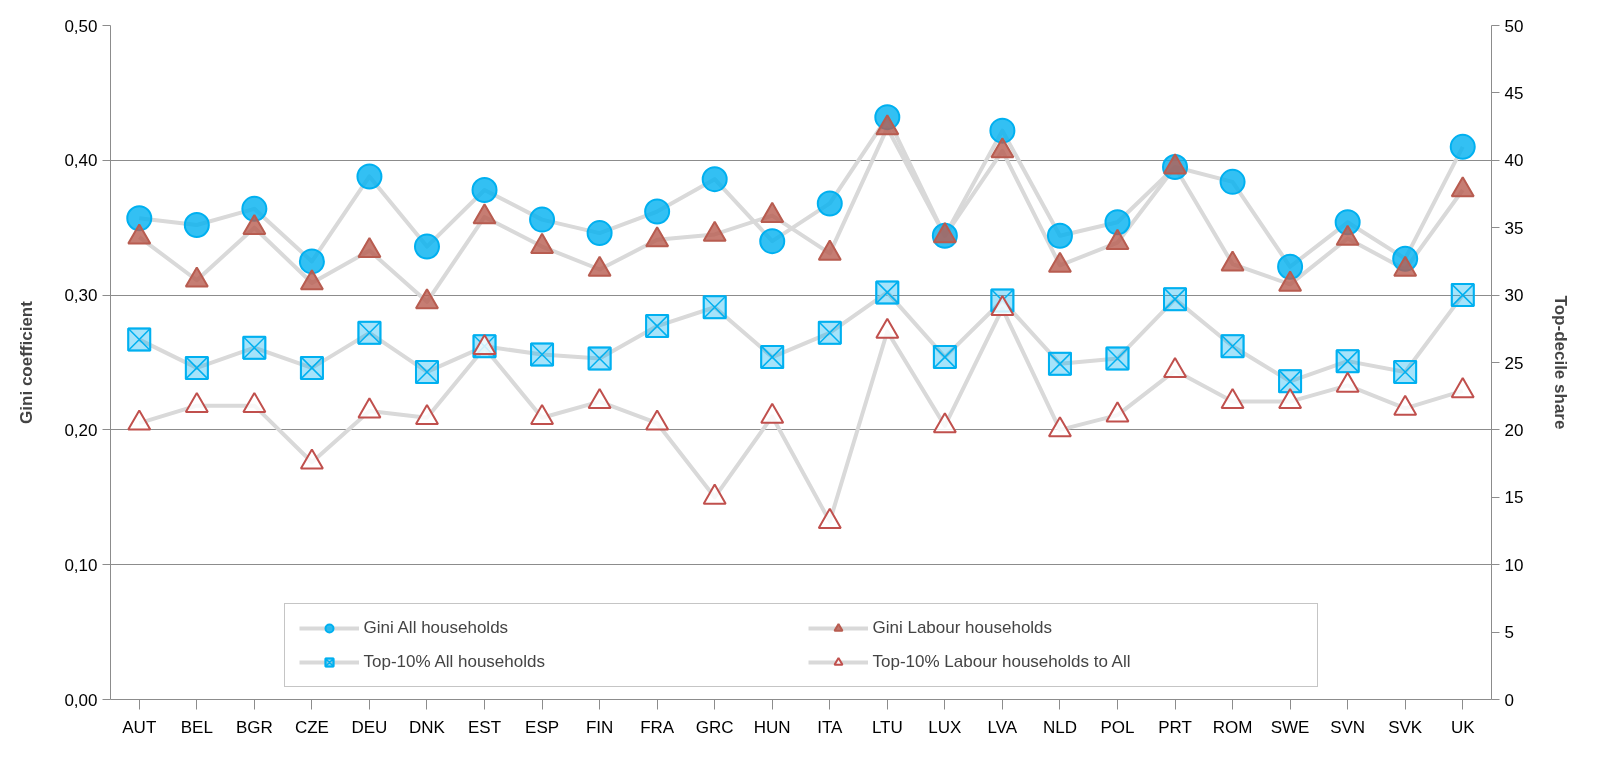  I want to click on x-tick-label: EST, so click(484, 727).